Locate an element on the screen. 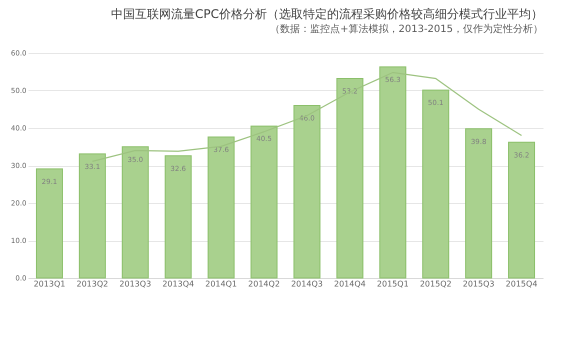 This screenshot has width=587, height=348. x-tick-label: 2013Q2 is located at coordinates (92, 284).